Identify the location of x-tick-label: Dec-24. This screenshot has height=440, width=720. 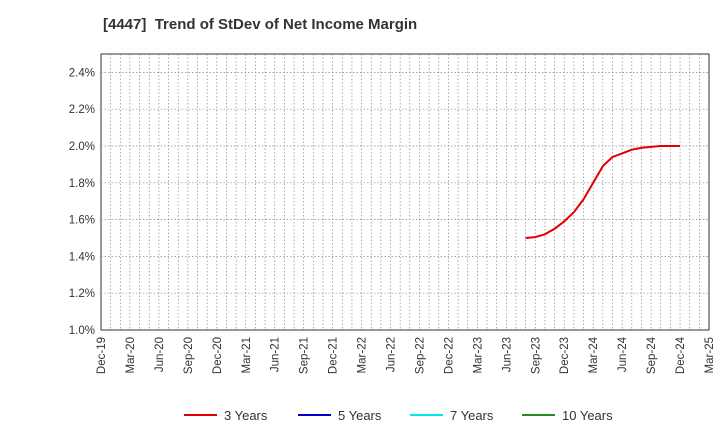
(681, 355).